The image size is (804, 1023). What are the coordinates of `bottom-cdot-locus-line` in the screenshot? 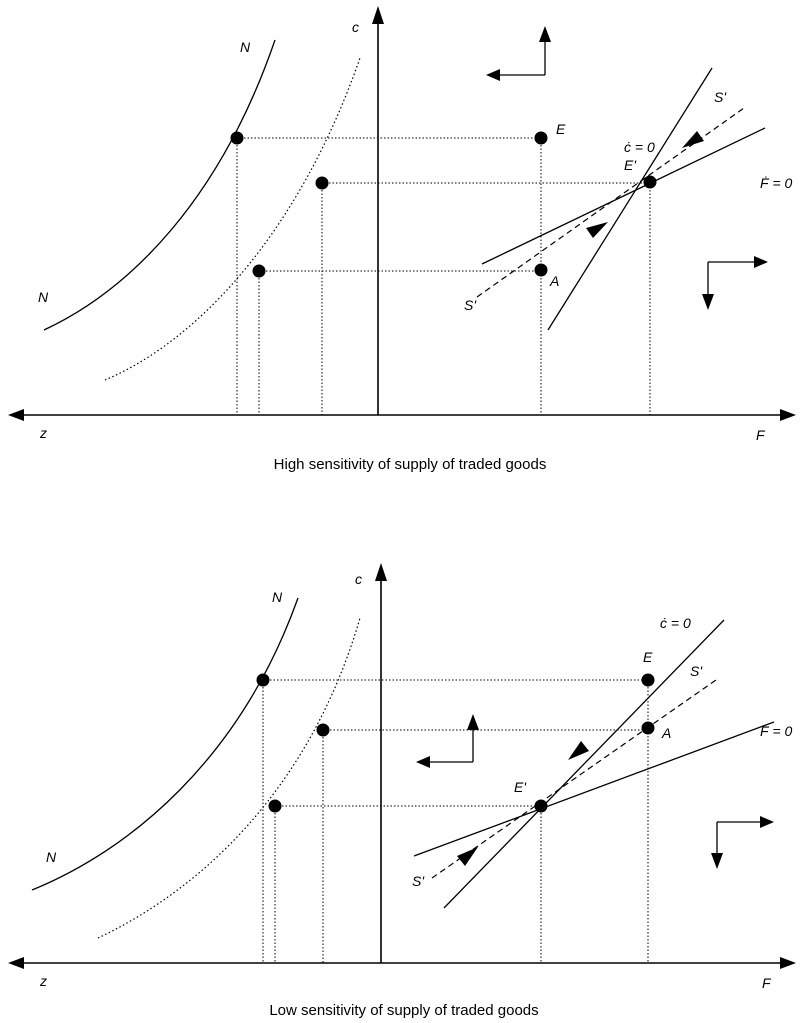 It's located at (584, 764).